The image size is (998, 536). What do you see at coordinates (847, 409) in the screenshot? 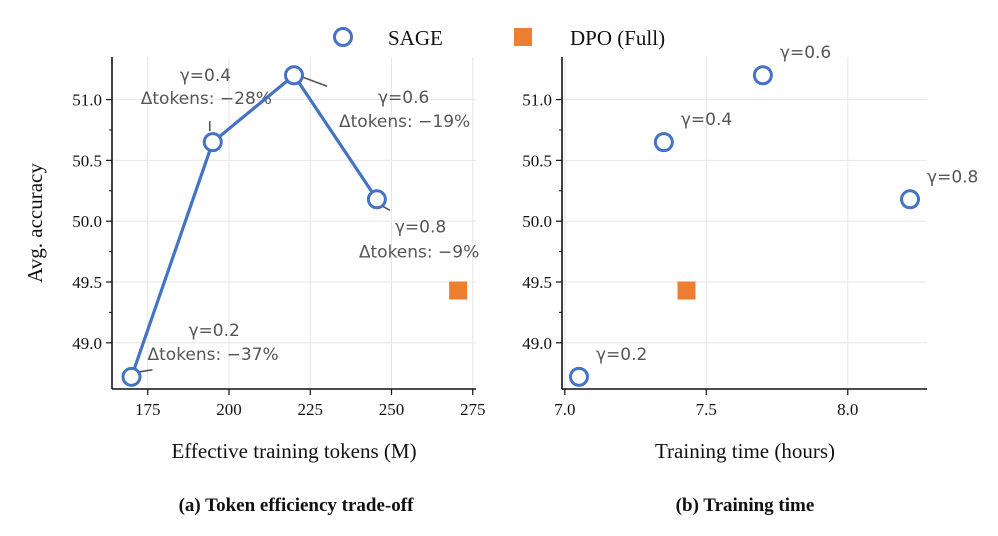
I see `x-tick-label: 8.0` at bounding box center [847, 409].